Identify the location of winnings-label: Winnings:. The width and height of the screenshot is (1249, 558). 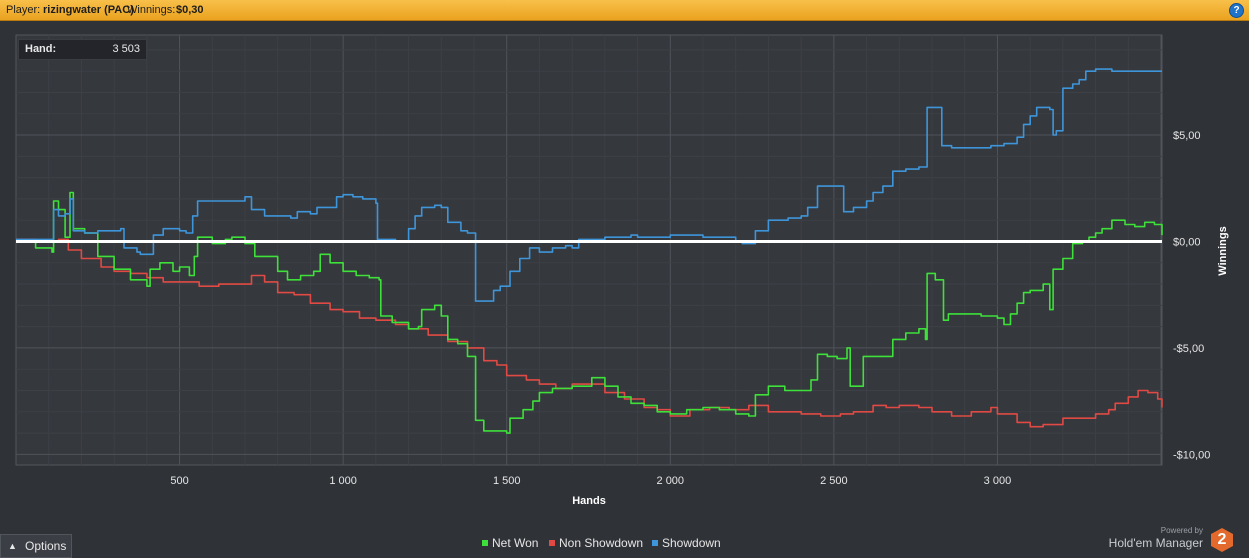
(151, 10).